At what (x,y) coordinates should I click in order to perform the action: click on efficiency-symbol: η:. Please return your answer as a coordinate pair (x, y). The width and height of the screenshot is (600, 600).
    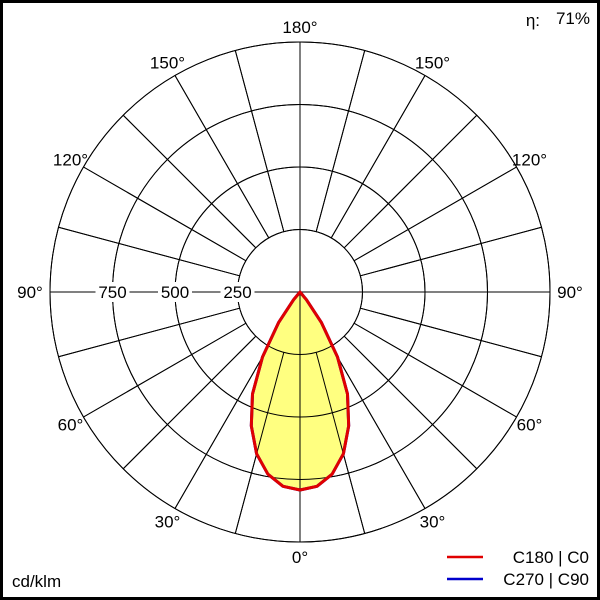
    Looking at the image, I should click on (533, 20).